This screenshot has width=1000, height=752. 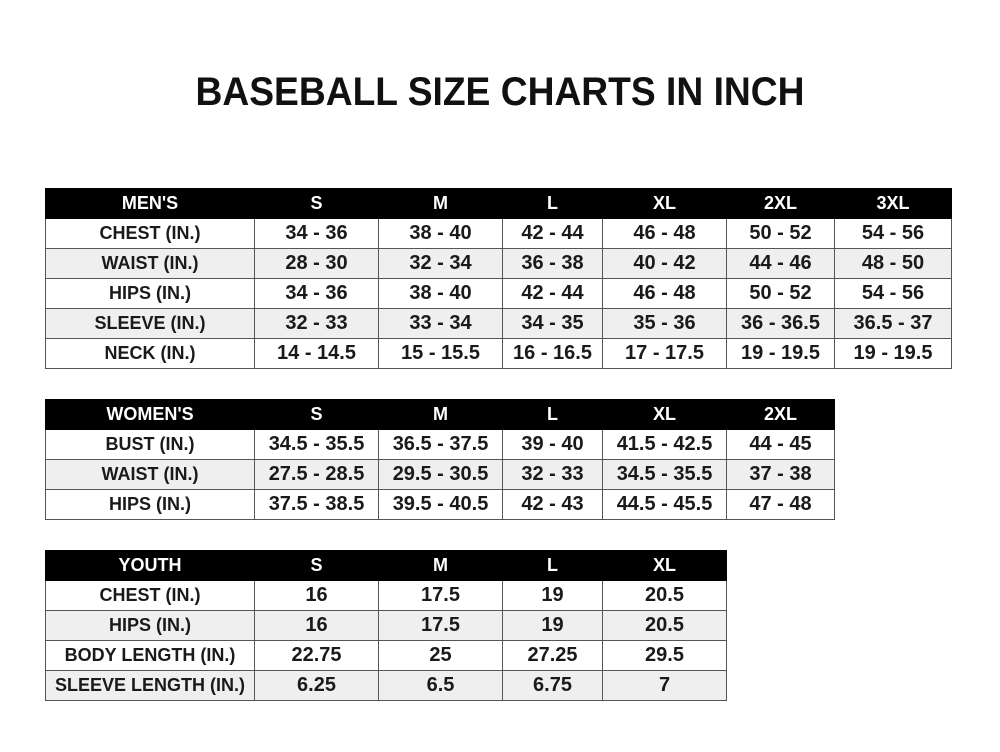 I want to click on size-value: 16 - 16.5, so click(x=552, y=353).